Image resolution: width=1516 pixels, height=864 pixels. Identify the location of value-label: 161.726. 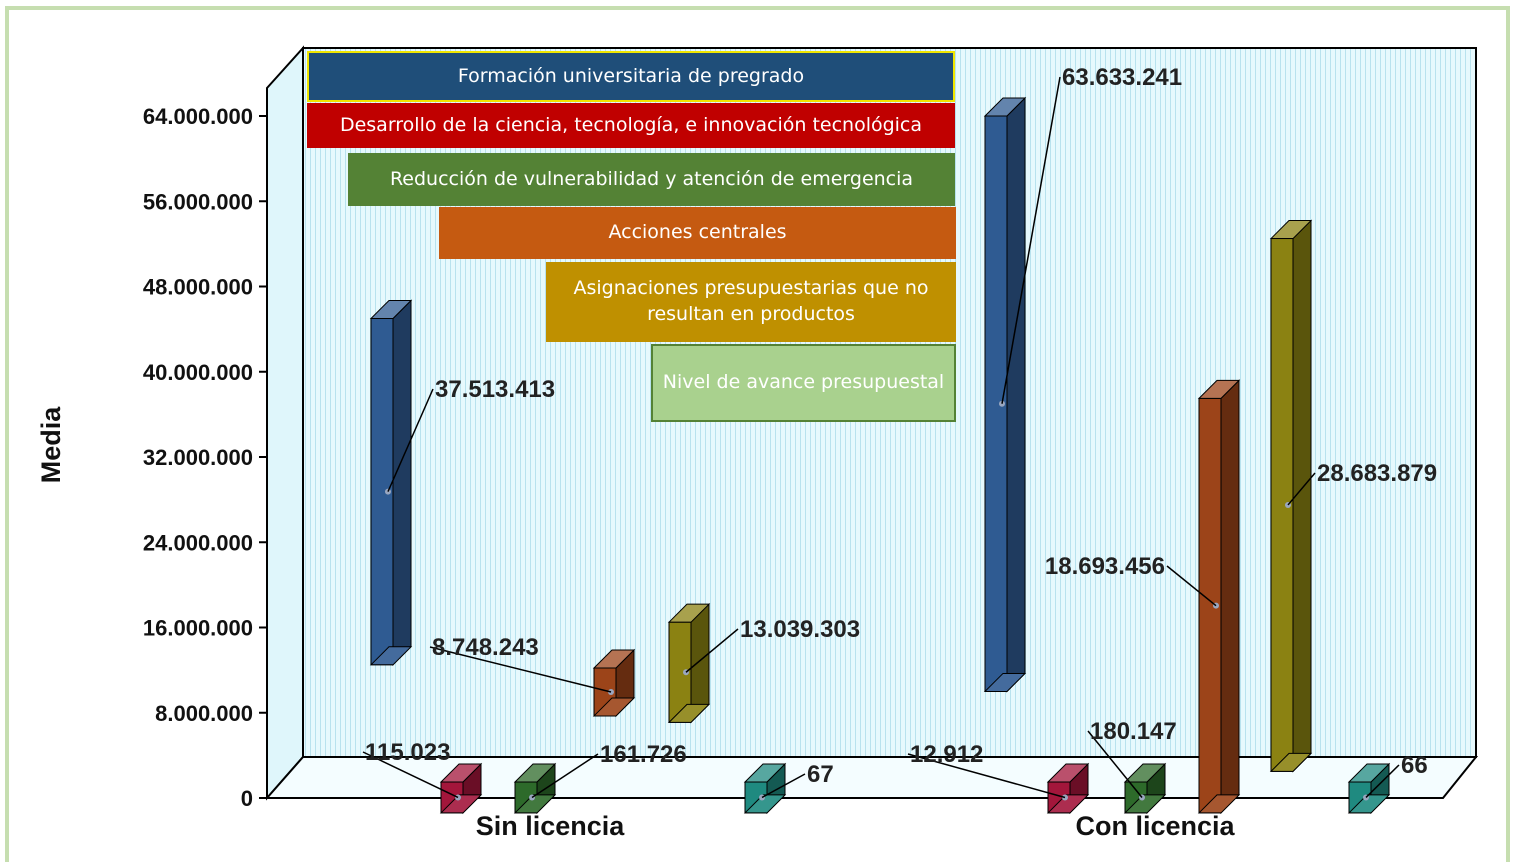
(643, 754).